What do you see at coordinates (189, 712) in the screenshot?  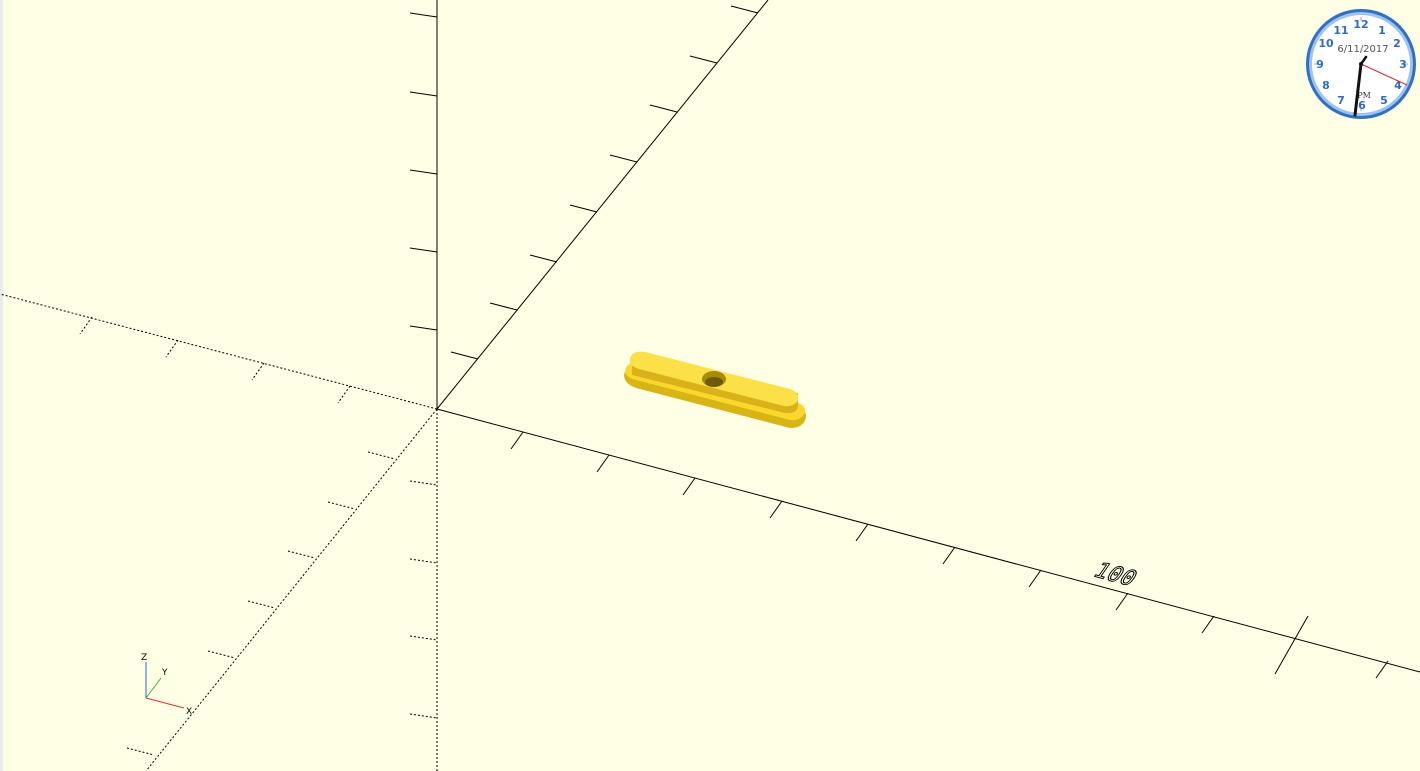 I see `axes-indicator-x-label: X` at bounding box center [189, 712].